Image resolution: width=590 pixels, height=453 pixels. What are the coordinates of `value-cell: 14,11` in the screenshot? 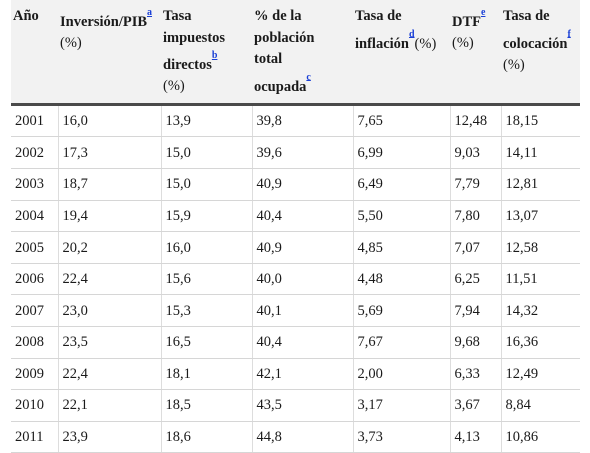 It's located at (540, 153).